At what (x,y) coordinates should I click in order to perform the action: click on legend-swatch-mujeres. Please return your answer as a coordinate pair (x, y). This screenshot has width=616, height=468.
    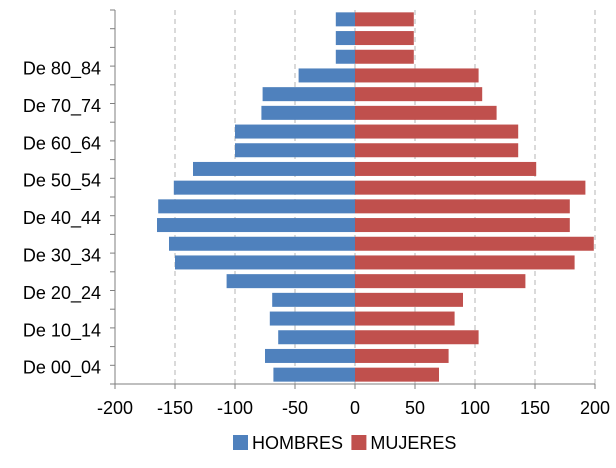
    Looking at the image, I should click on (359, 442).